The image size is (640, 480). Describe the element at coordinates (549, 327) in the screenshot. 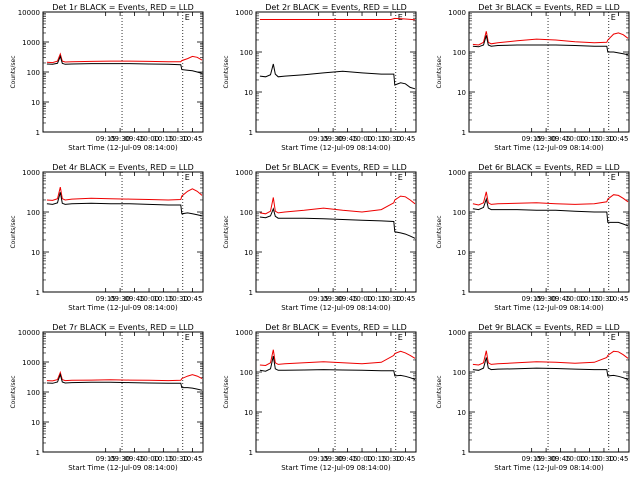

I see `panel-title: Det 9r BLACK = Events, RED = LLD` at that location.